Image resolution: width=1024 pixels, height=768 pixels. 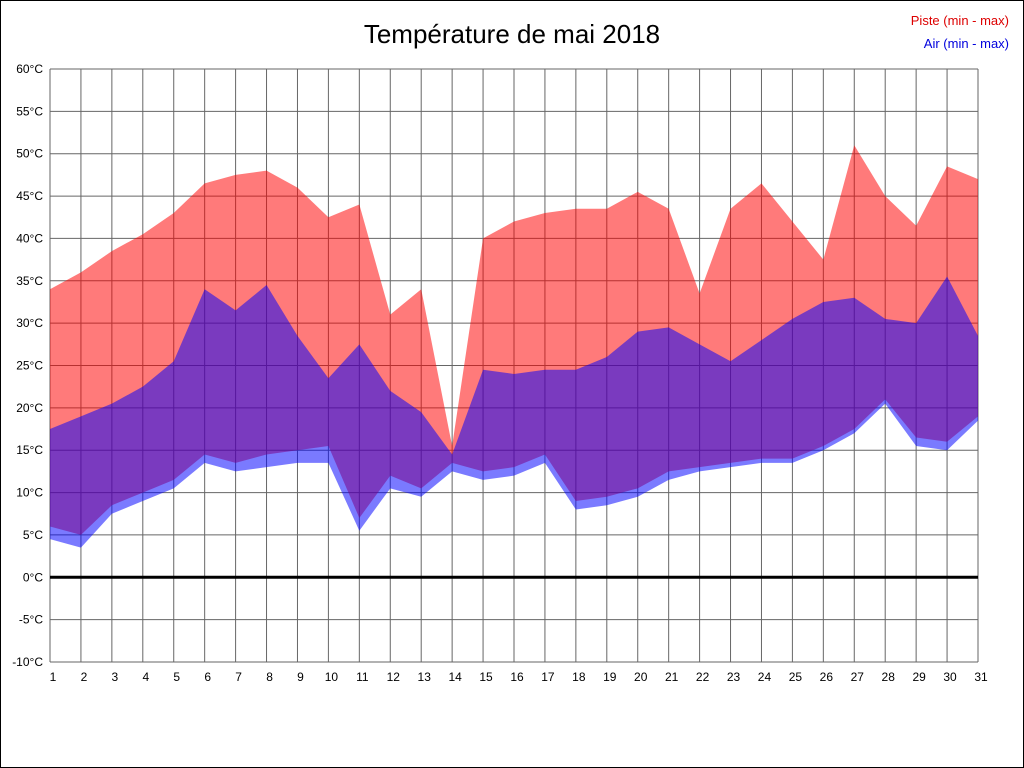 What do you see at coordinates (765, 677) in the screenshot?
I see `x-tick-label: 24` at bounding box center [765, 677].